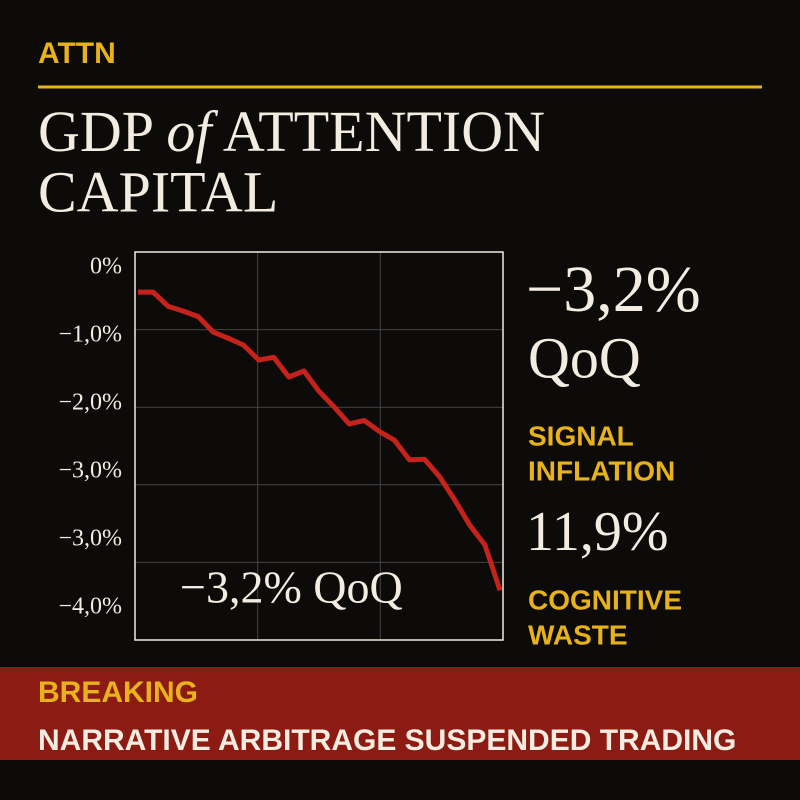 The image size is (800, 800). Describe the element at coordinates (384, 131) in the screenshot. I see `title-word: ATTENTION` at that location.